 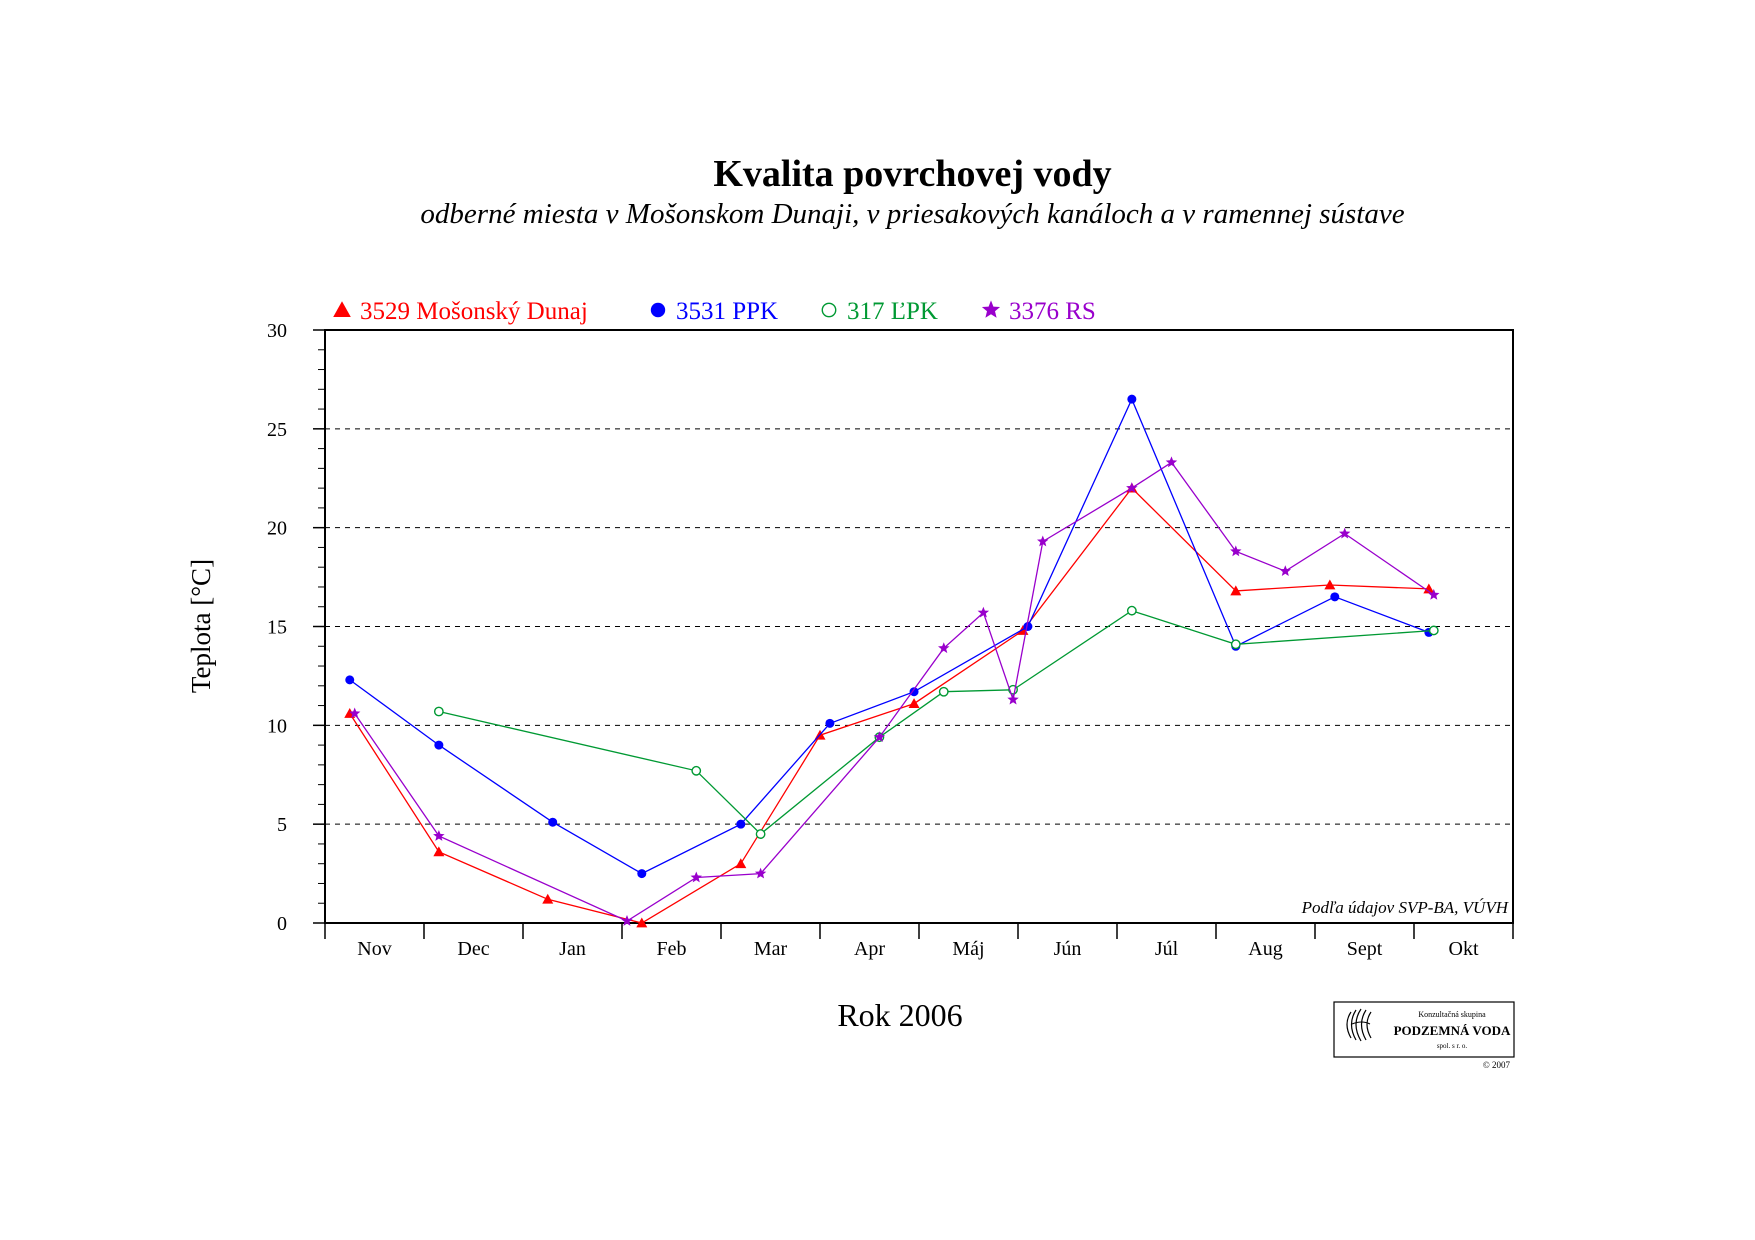 I want to click on chart-title: Kvalita povrchovej vody, so click(x=912, y=174).